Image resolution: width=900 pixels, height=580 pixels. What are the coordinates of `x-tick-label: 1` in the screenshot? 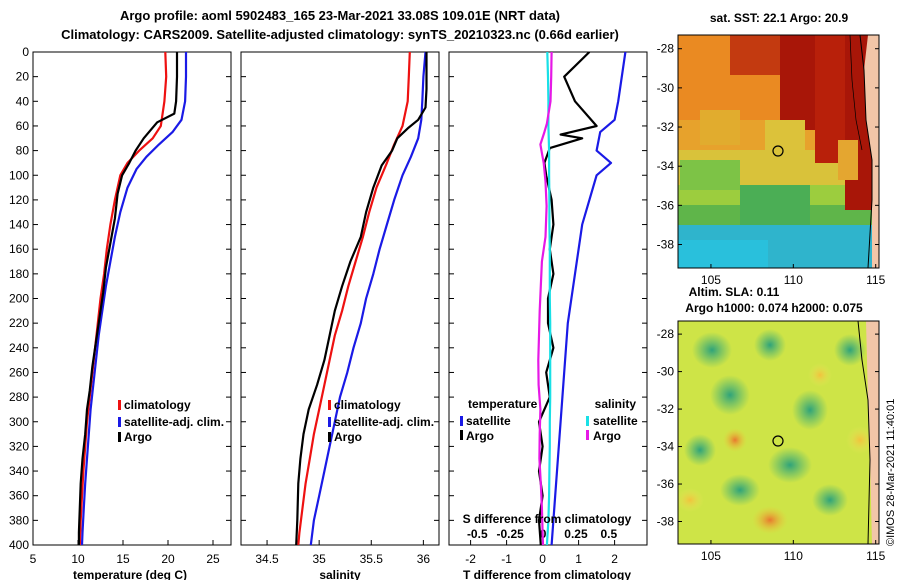 It's located at (578, 559).